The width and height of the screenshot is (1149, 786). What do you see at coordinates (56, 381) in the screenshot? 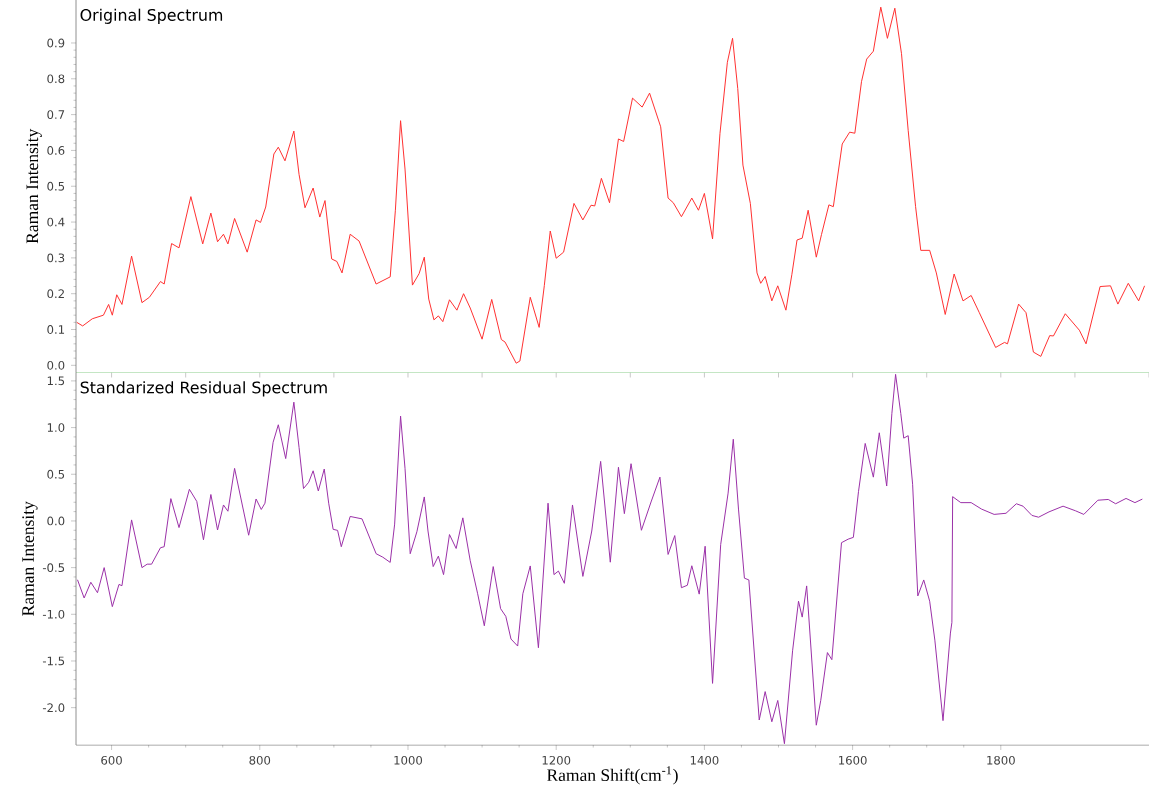
I see `y-tick-label: 1.5` at bounding box center [56, 381].